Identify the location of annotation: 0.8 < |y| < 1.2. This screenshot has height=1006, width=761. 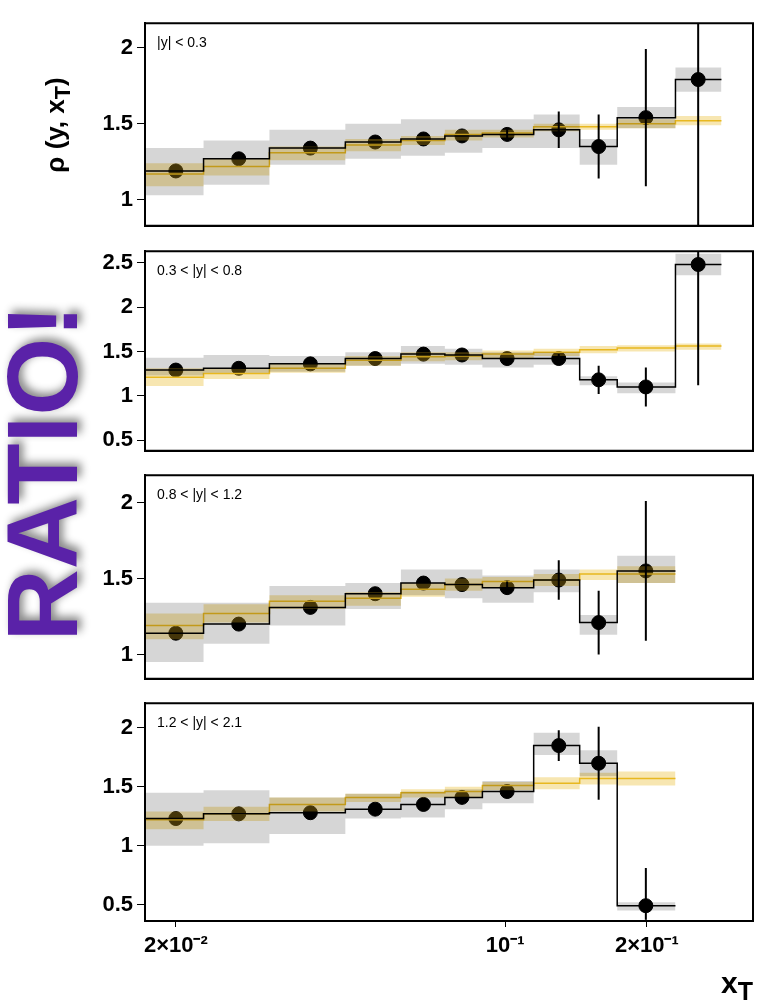
(200, 494).